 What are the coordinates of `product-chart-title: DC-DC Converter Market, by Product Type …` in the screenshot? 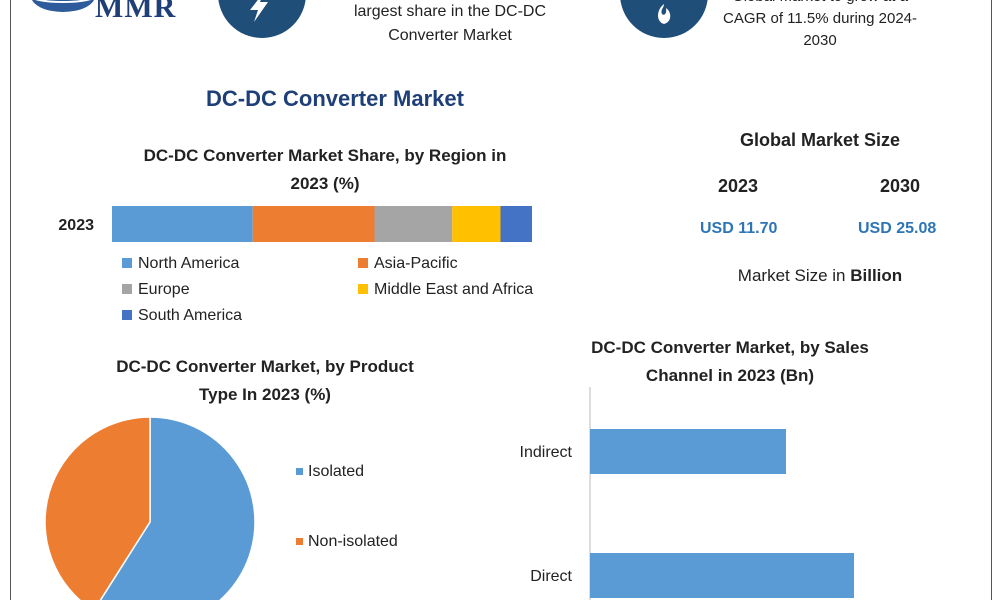 It's located at (265, 381).